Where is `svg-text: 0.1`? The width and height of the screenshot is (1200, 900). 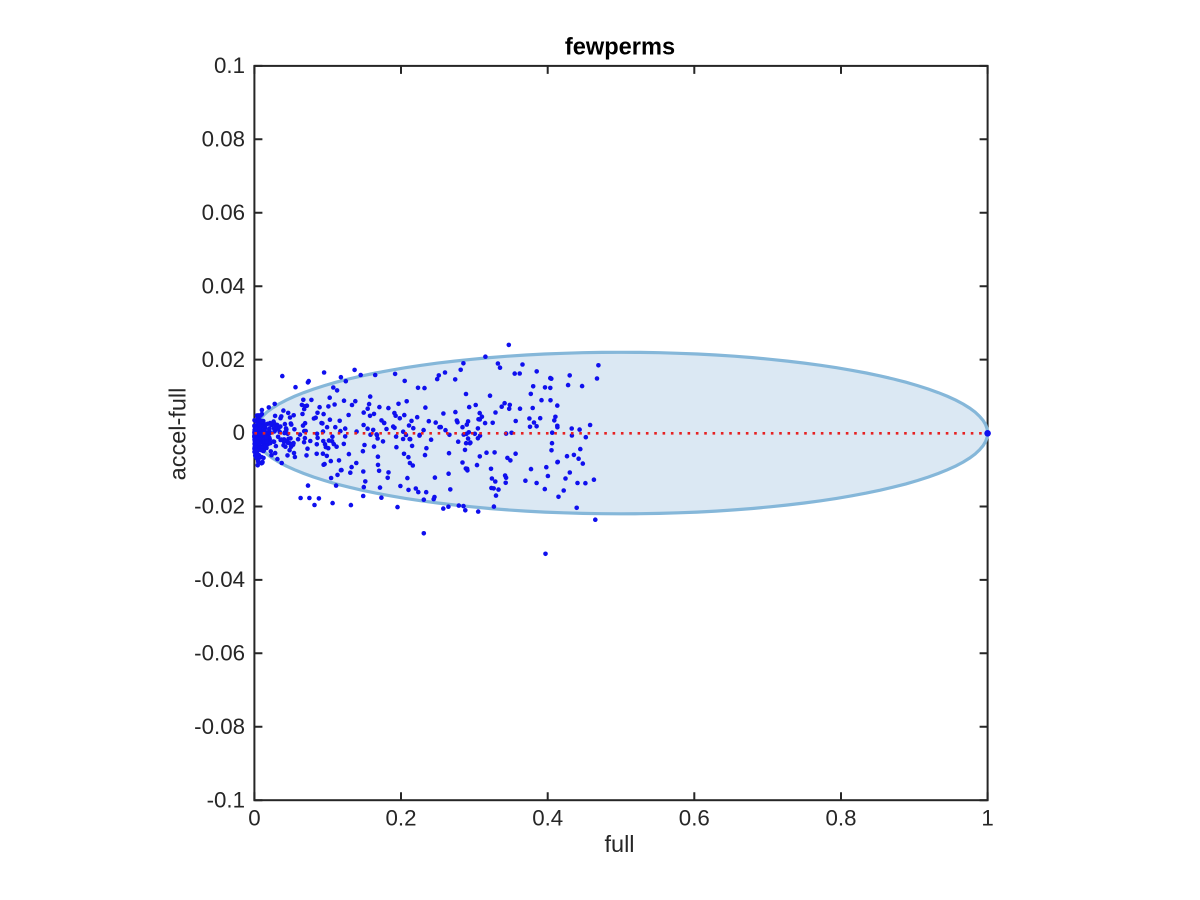
svg-text: 0.1 is located at coordinates (229, 65).